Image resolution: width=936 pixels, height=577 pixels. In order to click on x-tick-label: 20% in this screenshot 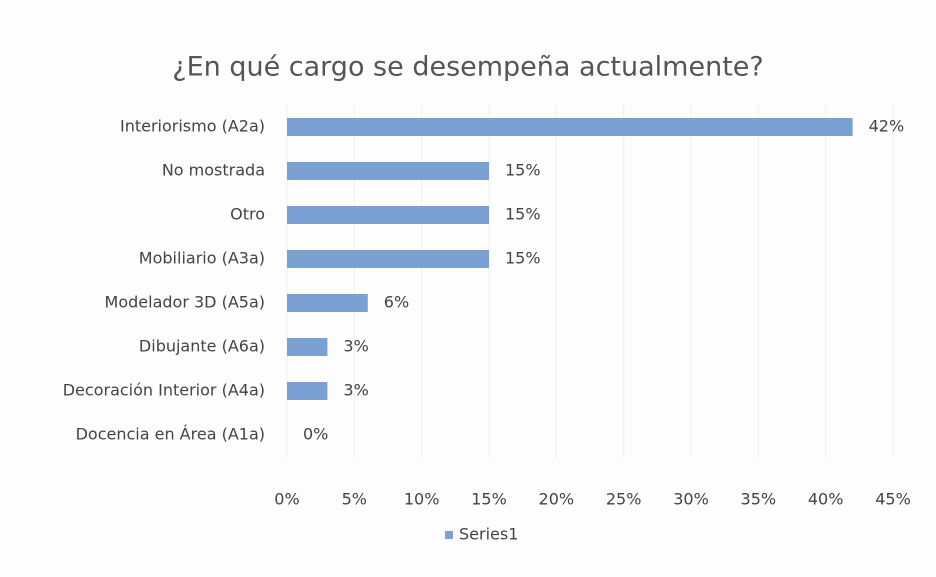, I will do `click(557, 499)`.